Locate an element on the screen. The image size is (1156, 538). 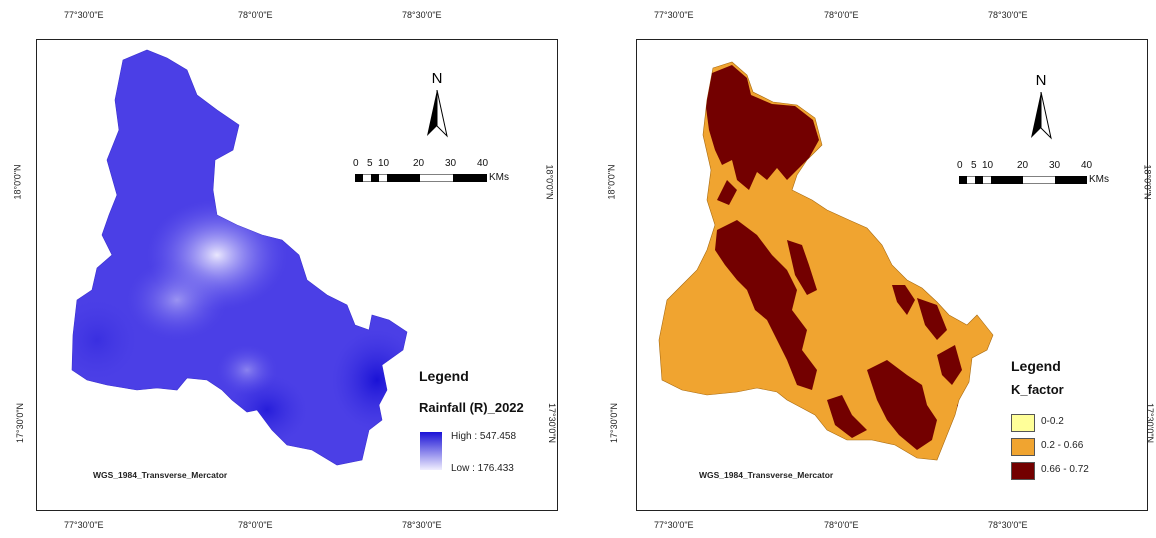
legend-subtitle: K_factor is located at coordinates (1037, 389).